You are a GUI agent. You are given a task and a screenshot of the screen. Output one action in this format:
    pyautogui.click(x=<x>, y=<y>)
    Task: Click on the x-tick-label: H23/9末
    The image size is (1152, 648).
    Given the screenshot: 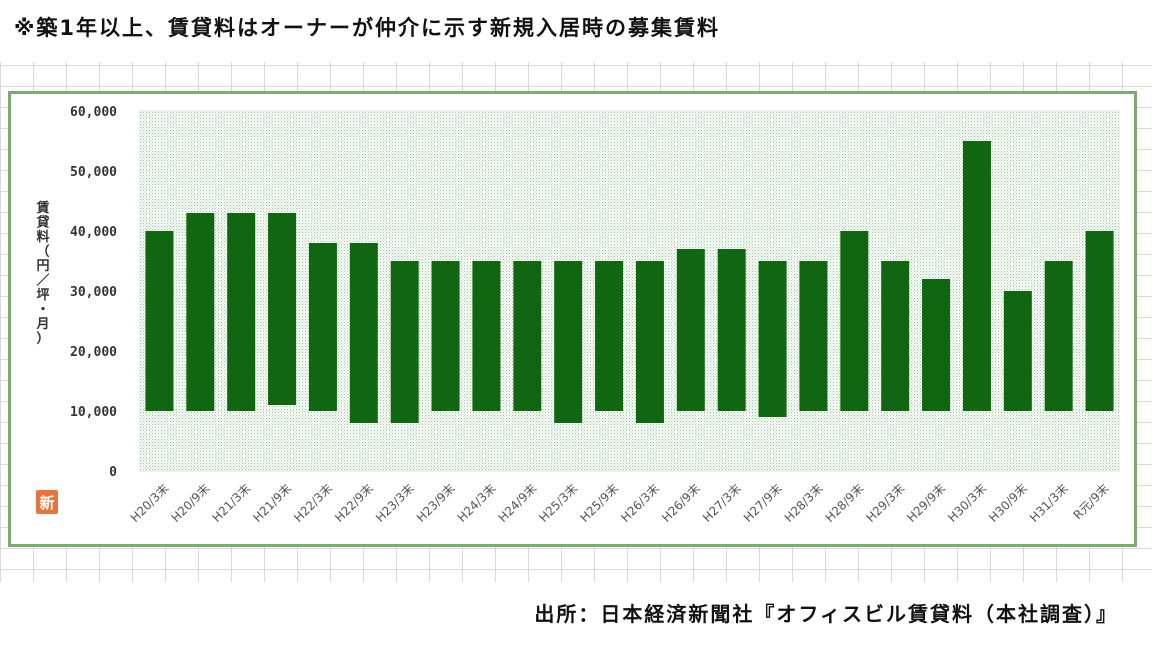 What is the action you would take?
    pyautogui.click(x=436, y=503)
    